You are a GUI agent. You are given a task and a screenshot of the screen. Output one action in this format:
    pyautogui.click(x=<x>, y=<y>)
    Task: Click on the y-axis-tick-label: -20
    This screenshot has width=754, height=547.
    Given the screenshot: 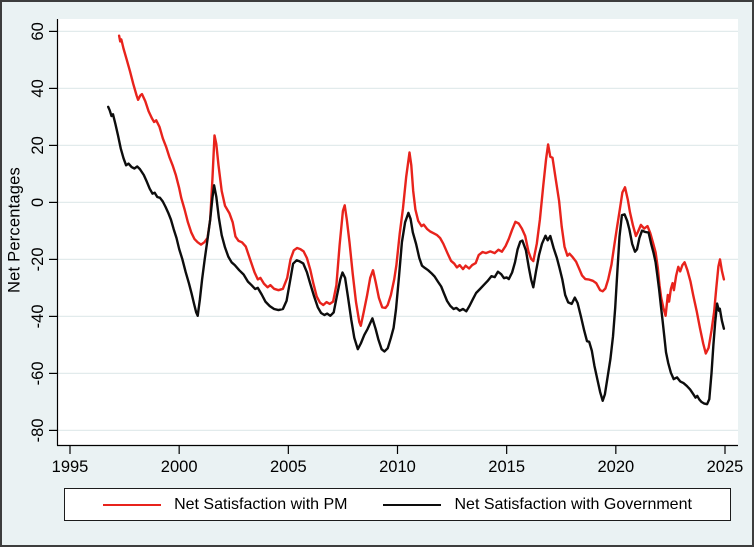 What is the action you would take?
    pyautogui.click(x=38, y=259)
    